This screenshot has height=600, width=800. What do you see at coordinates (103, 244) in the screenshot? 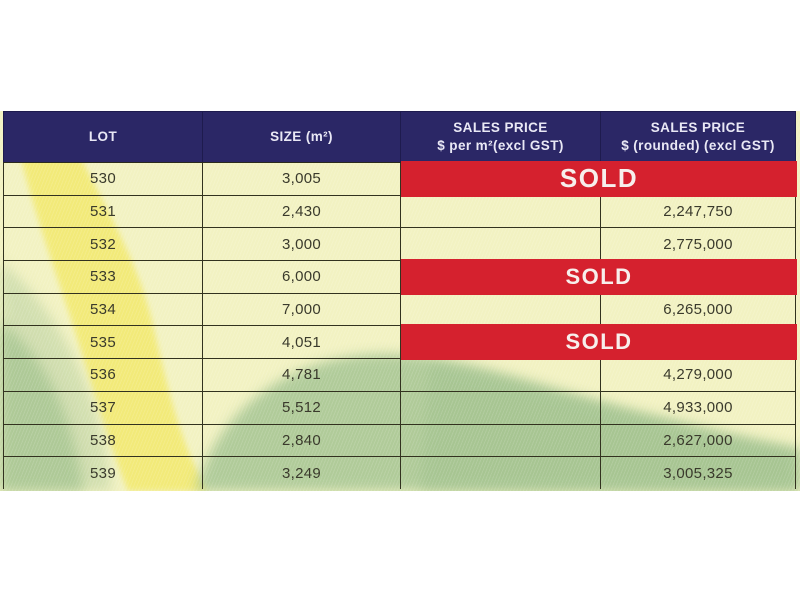
I see `lot-cell: 532` at bounding box center [103, 244].